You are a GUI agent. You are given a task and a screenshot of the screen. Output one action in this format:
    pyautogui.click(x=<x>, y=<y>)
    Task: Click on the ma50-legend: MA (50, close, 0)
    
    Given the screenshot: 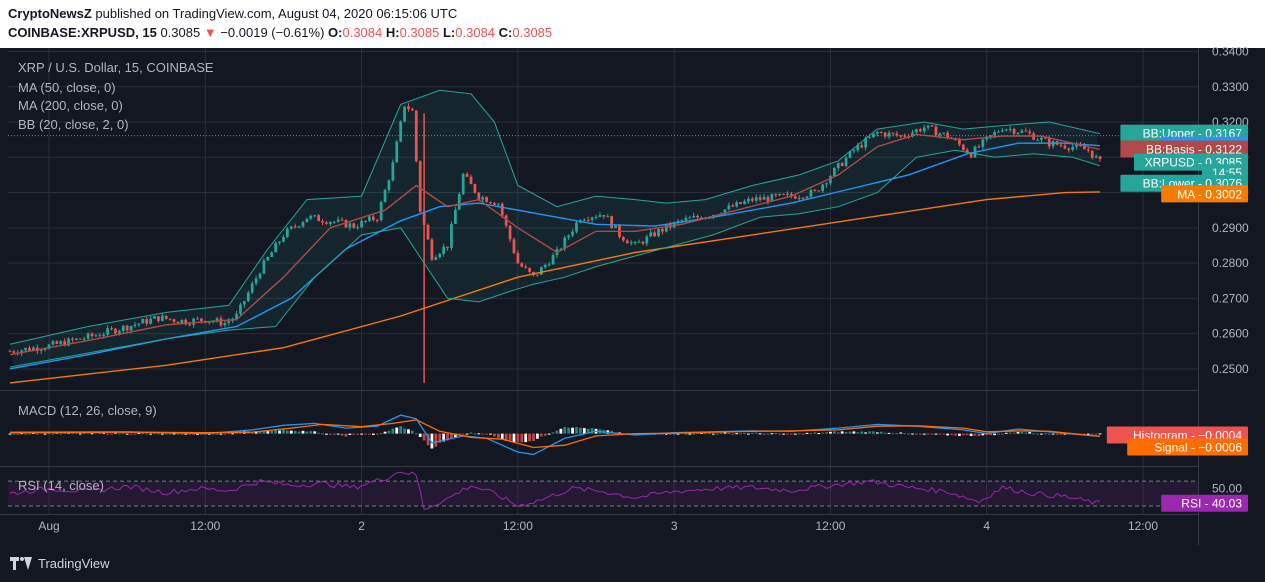 What is the action you would take?
    pyautogui.click(x=67, y=87)
    